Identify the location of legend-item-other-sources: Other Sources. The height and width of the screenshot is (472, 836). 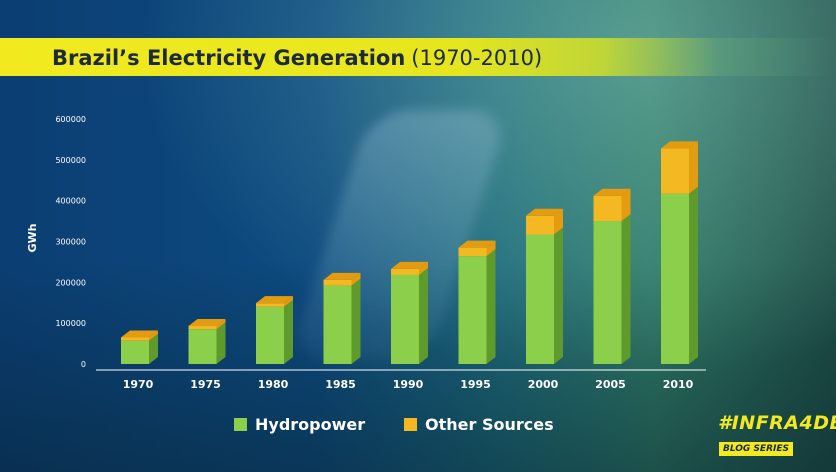
(479, 424).